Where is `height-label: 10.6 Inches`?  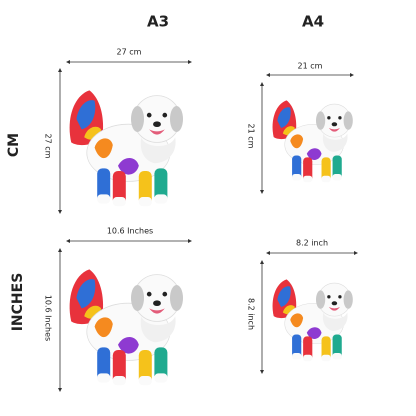 height-label: 10.6 Inches is located at coordinates (48, 318).